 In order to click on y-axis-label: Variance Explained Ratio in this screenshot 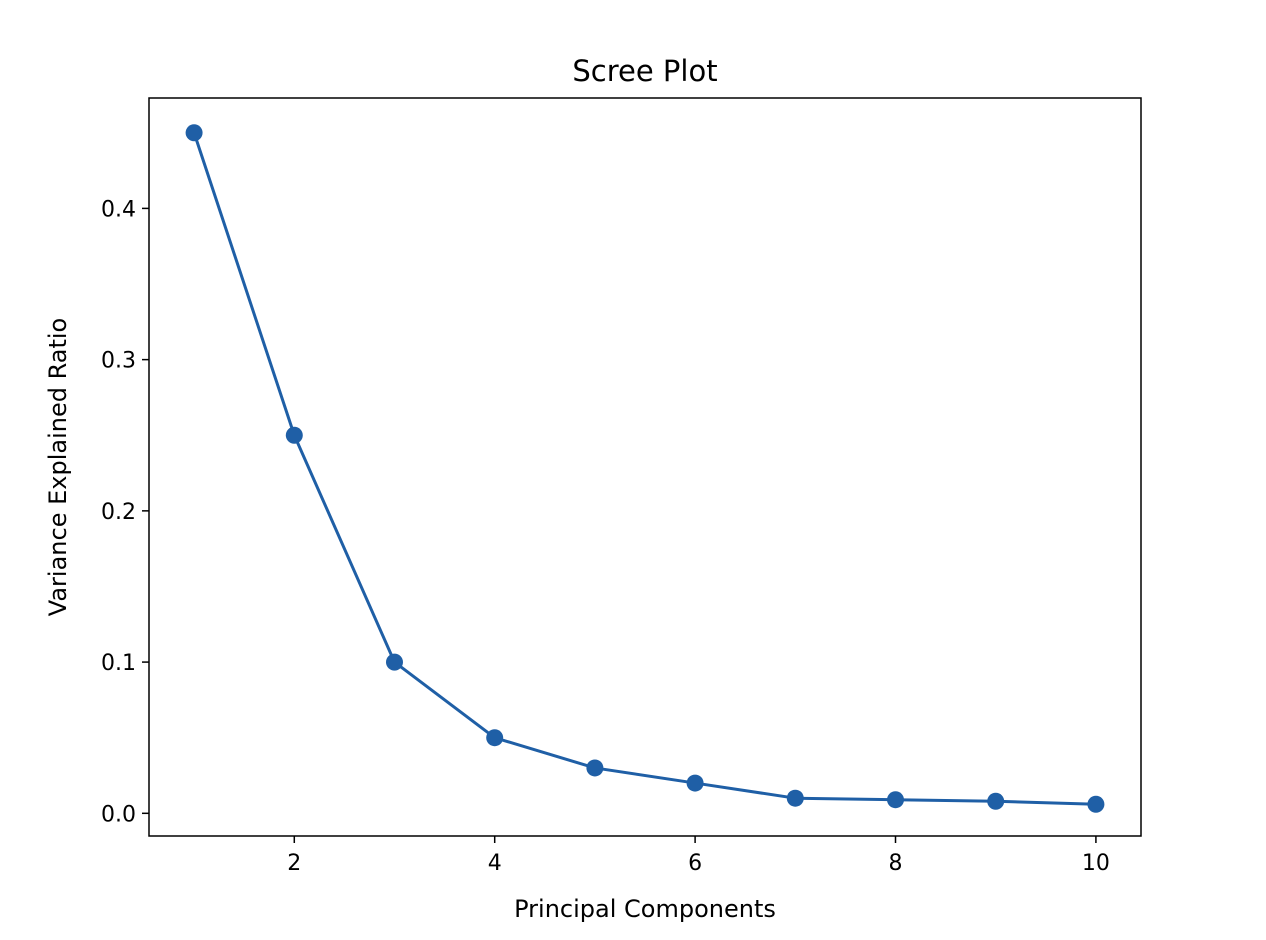, I will do `click(58, 467)`.